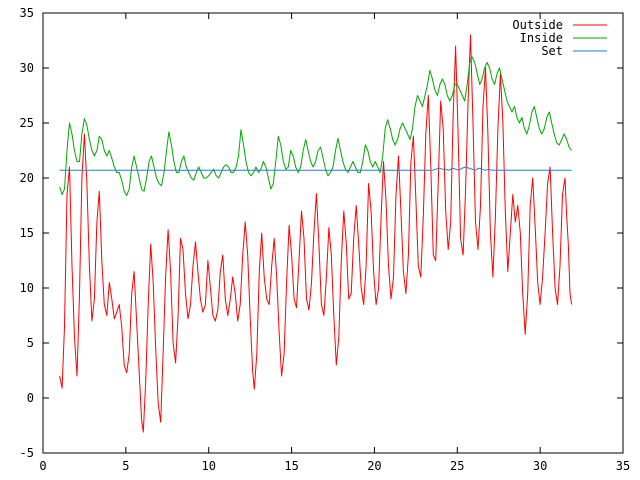 This screenshot has width=640, height=480. Describe the element at coordinates (623, 466) in the screenshot. I see `x-tick-label: 35` at that location.